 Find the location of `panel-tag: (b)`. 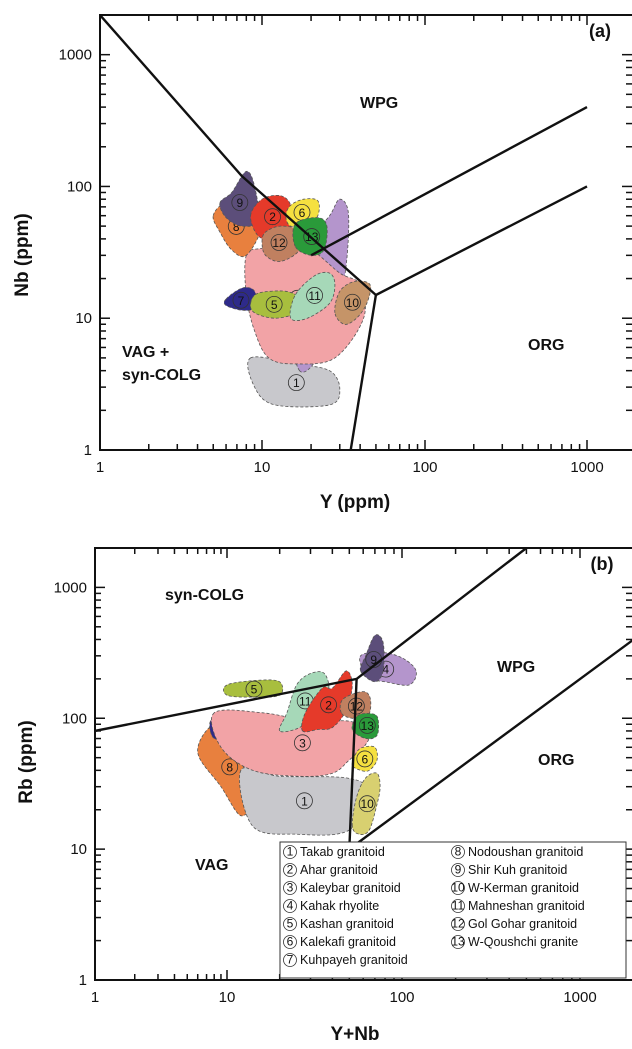

panel-tag: (b) is located at coordinates (602, 564).